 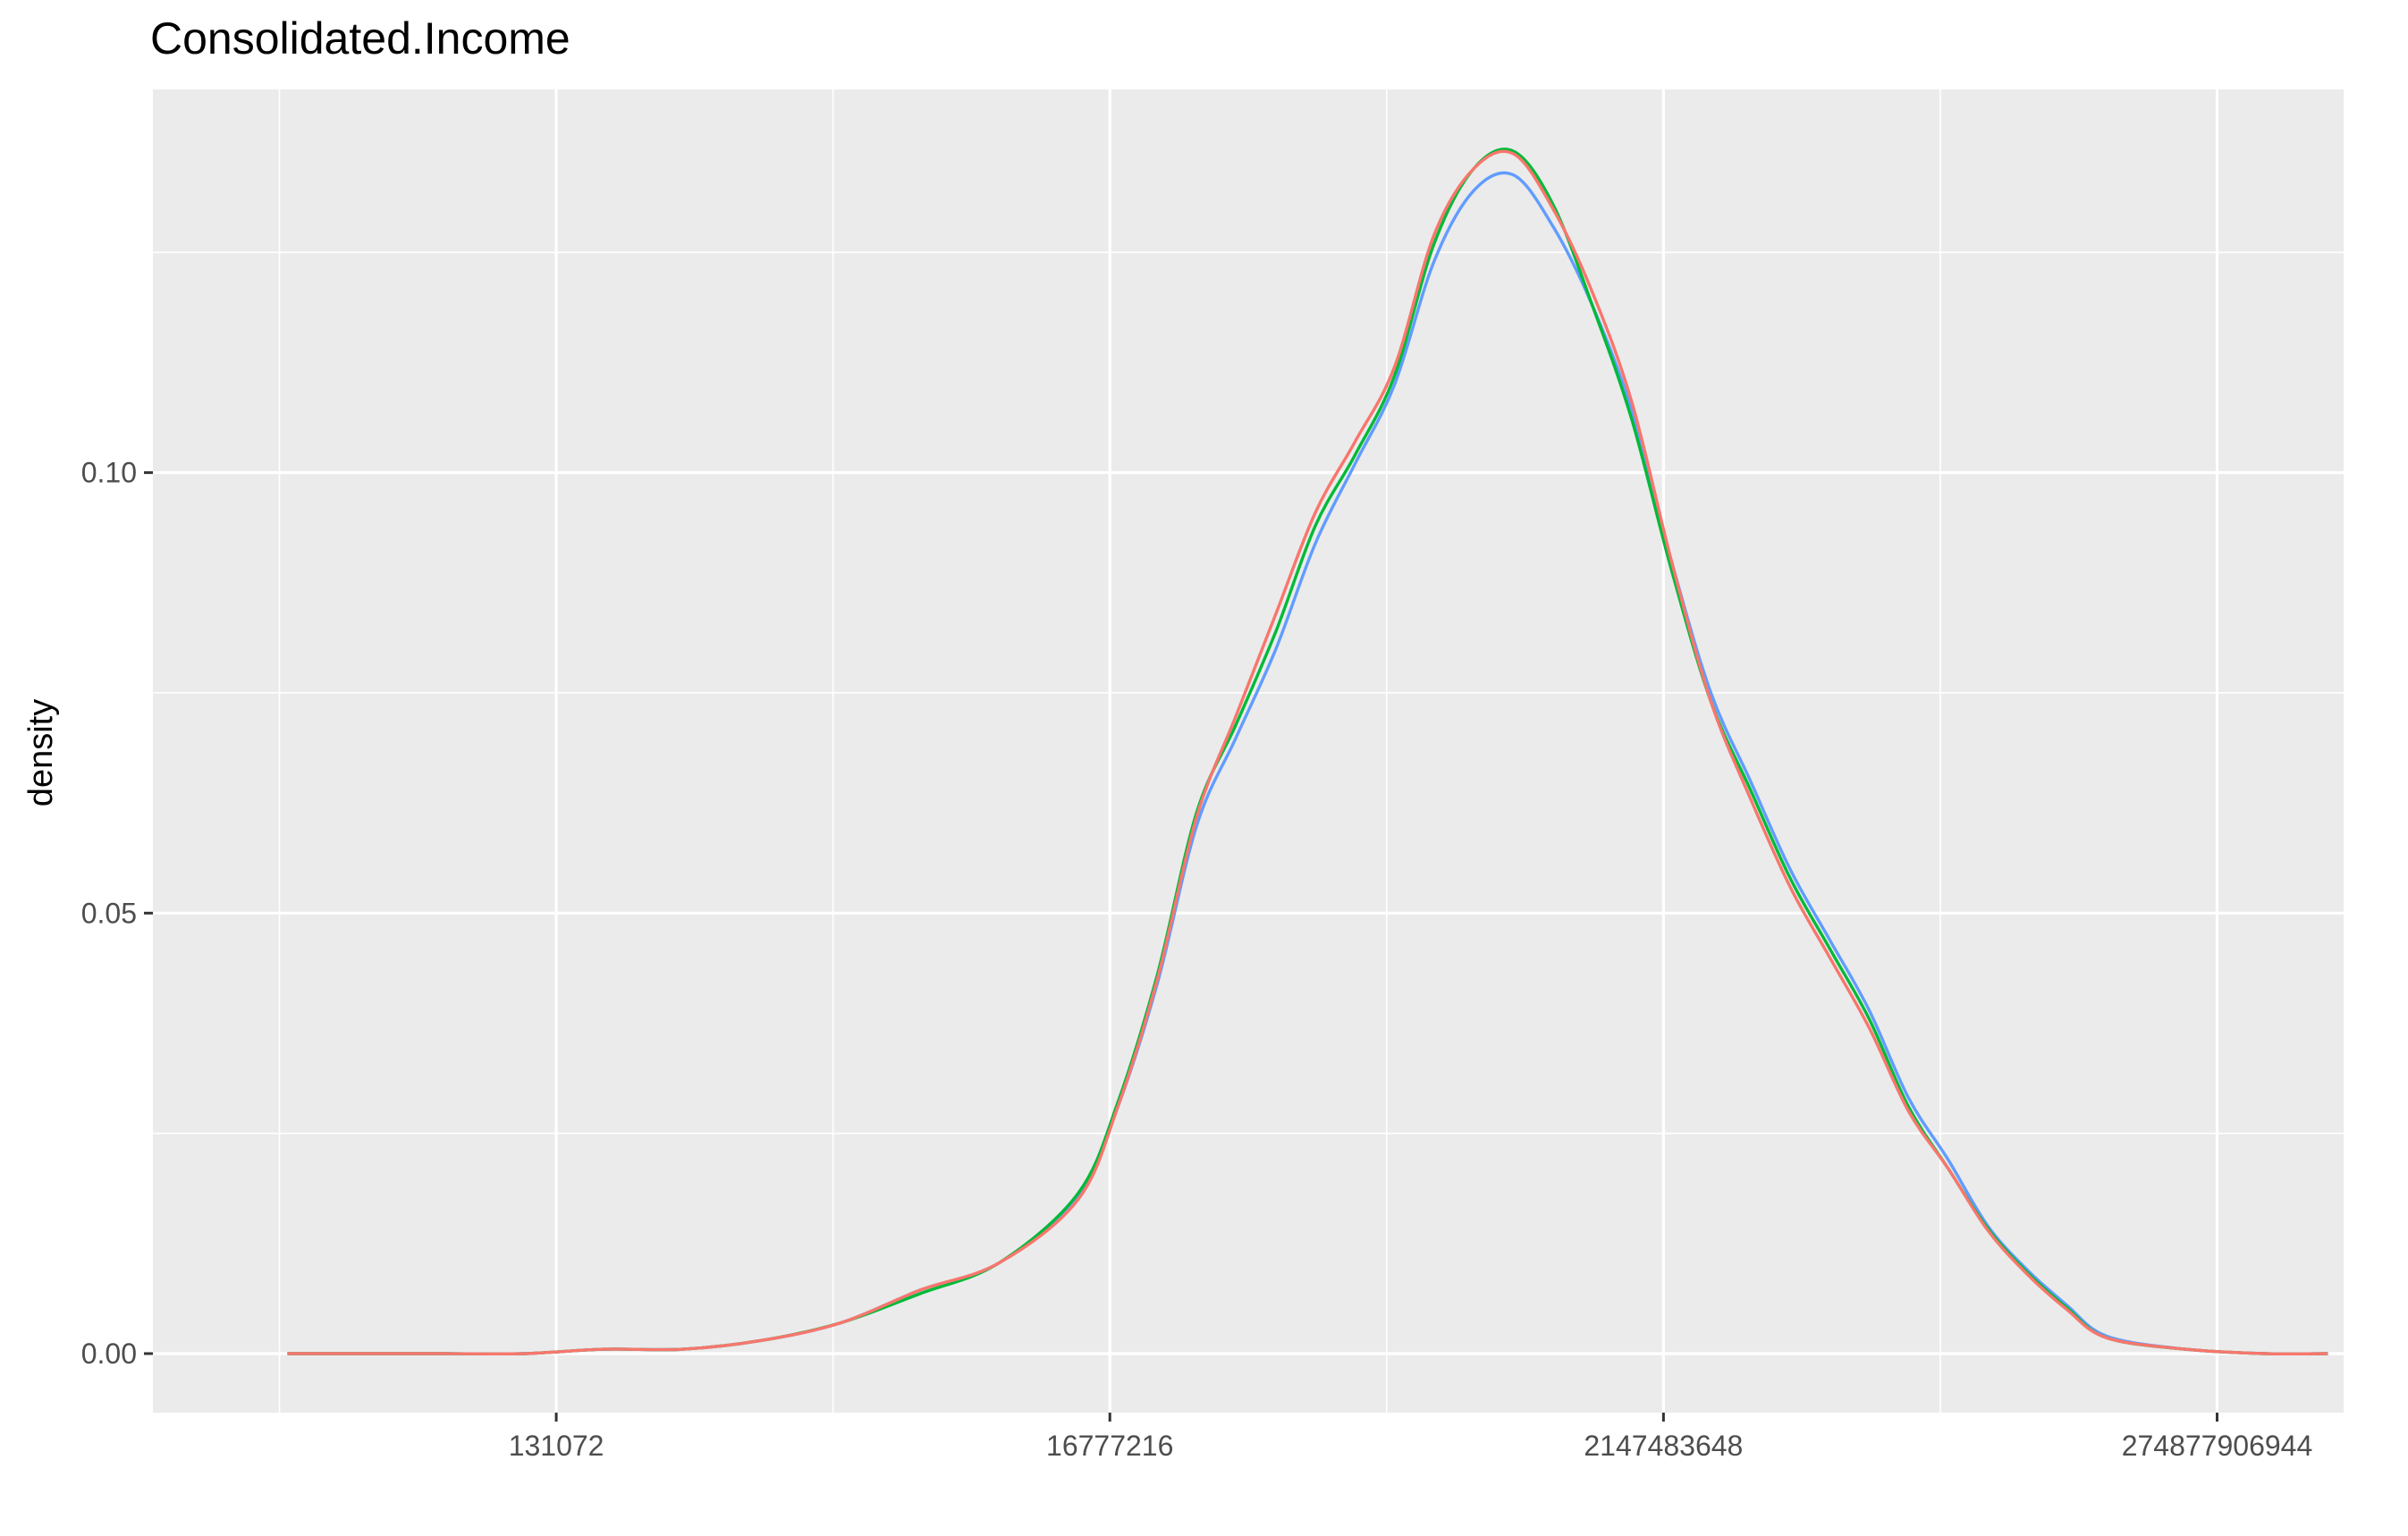 I want to click on x-tick-label: 274877906944, so click(x=2217, y=1446).